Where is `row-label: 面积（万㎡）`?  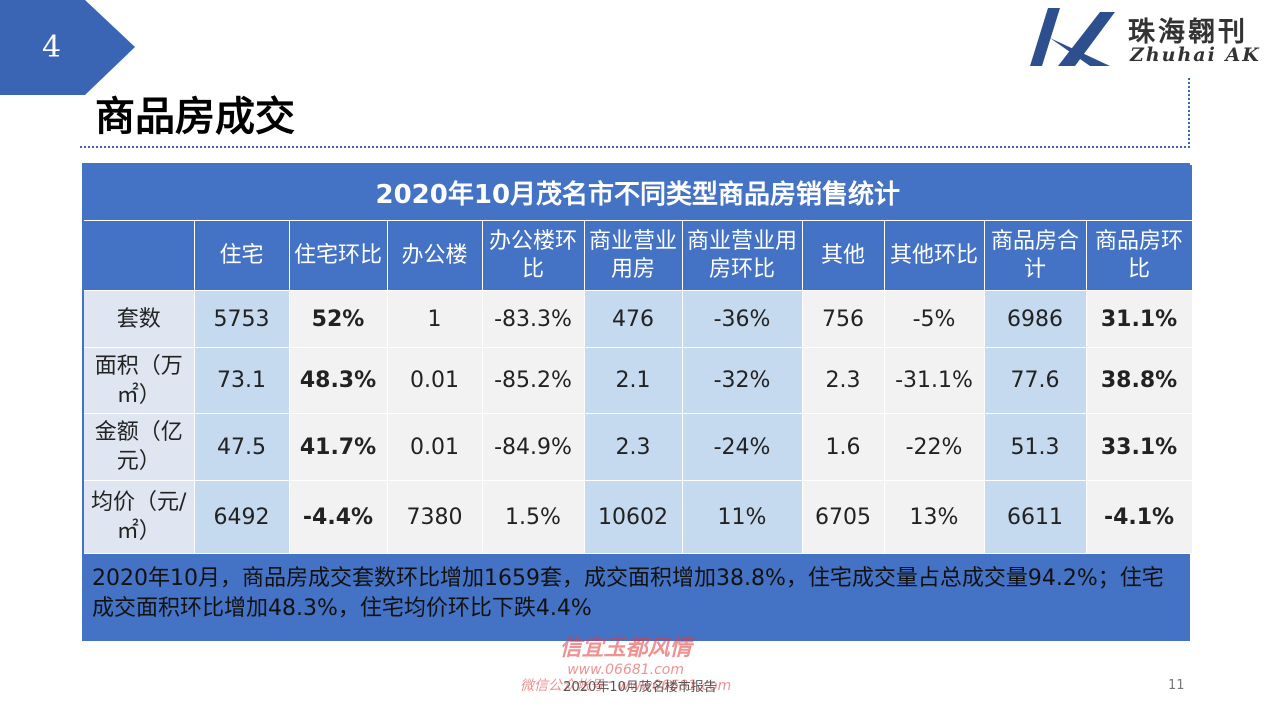 row-label: 面积（万㎡） is located at coordinates (139, 380).